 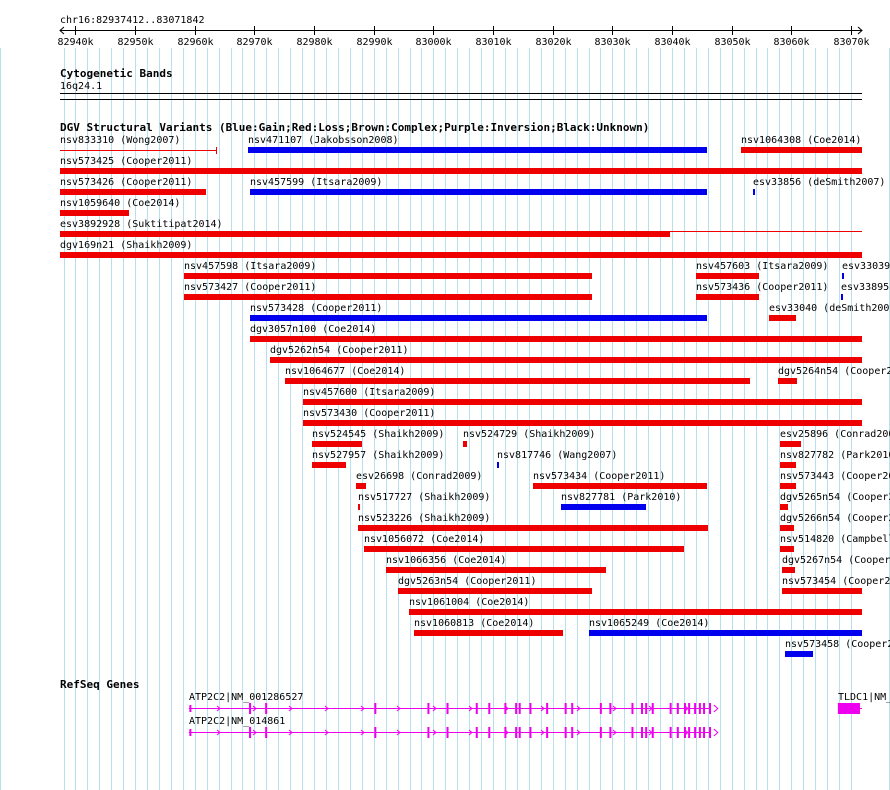 I want to click on gene-end-arrow-icon, so click(x=716, y=732).